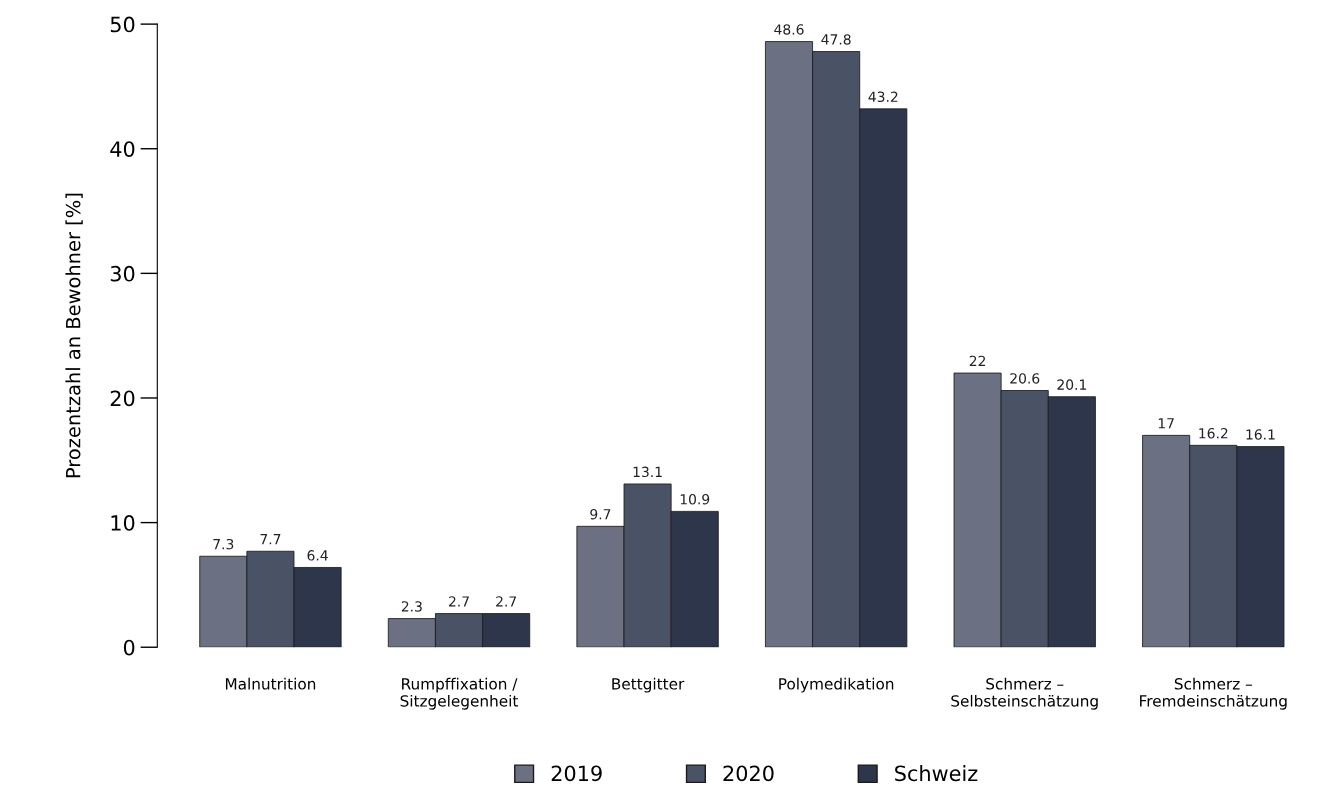 The width and height of the screenshot is (1333, 804). Describe the element at coordinates (74, 335) in the screenshot. I see `y-axis-title: Prozentzahl an Bewohner [%]` at that location.